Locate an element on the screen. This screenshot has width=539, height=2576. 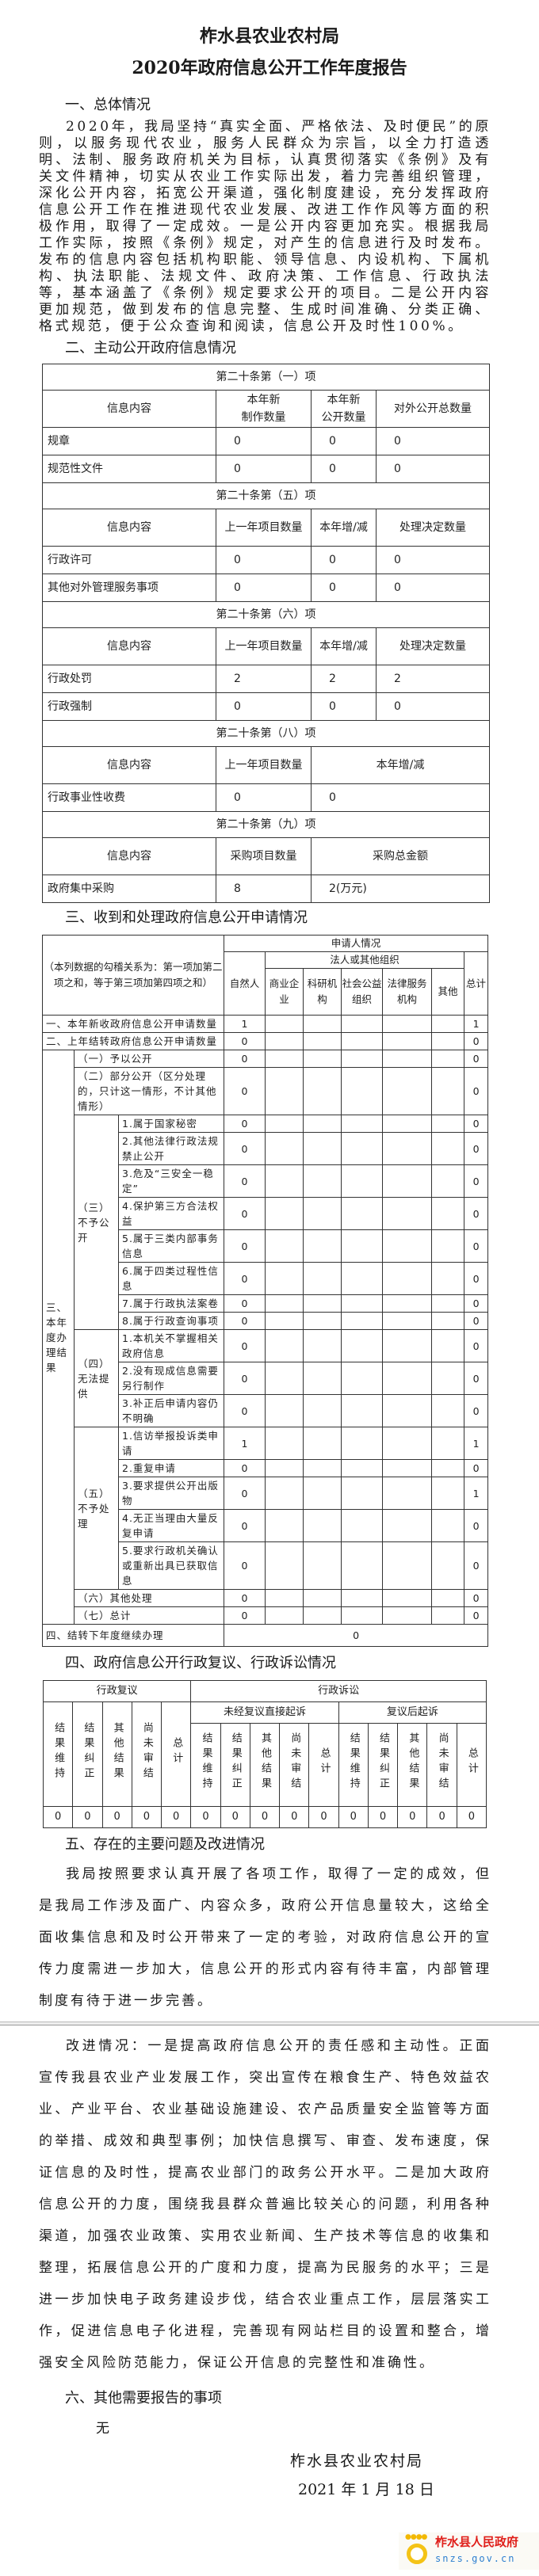
watermark-name: 柞水县人民政府 is located at coordinates (477, 2542).